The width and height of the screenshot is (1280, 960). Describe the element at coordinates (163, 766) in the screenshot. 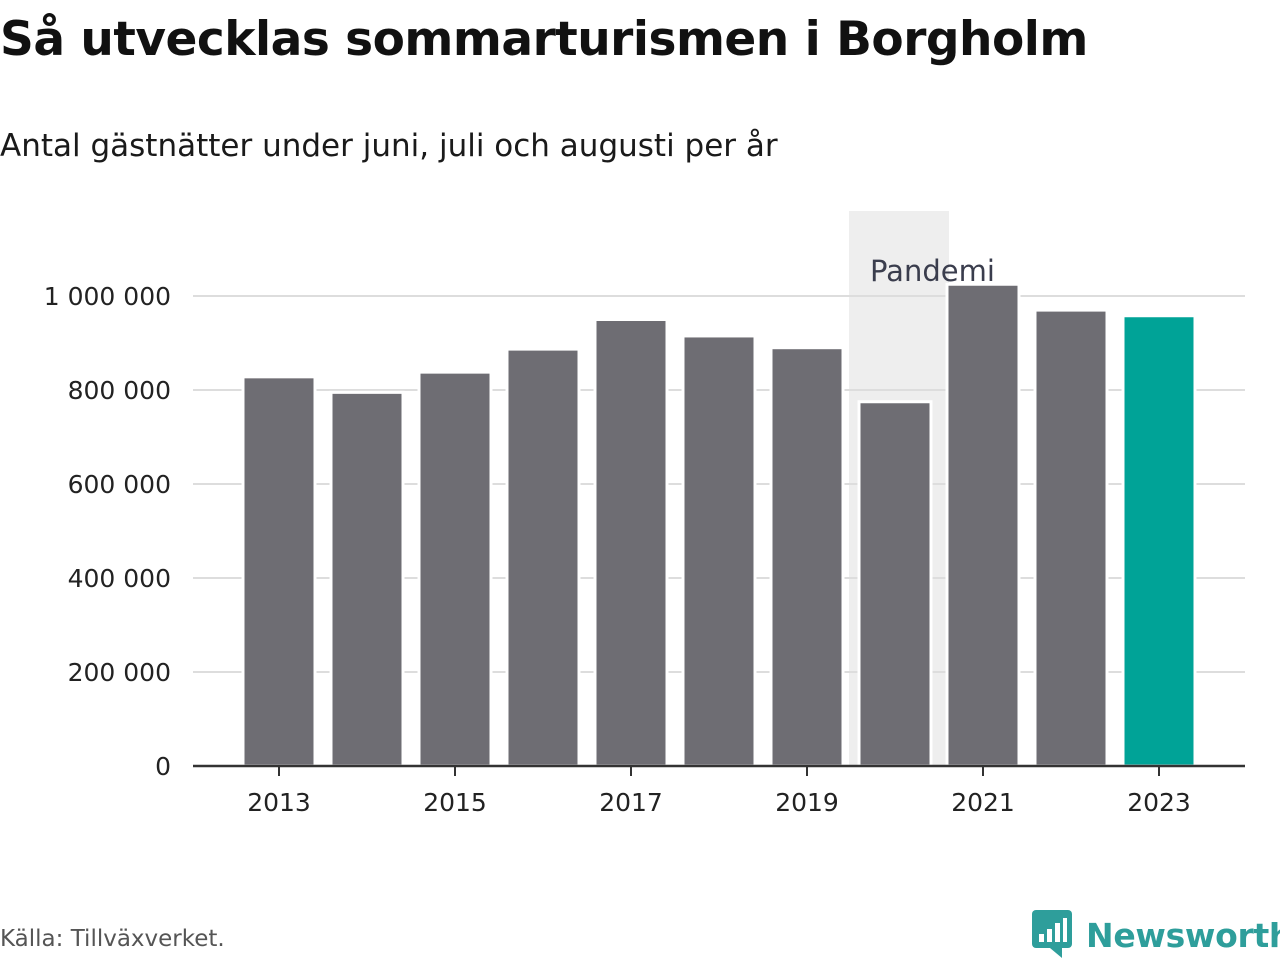

I see `y-tick-label: 0` at that location.